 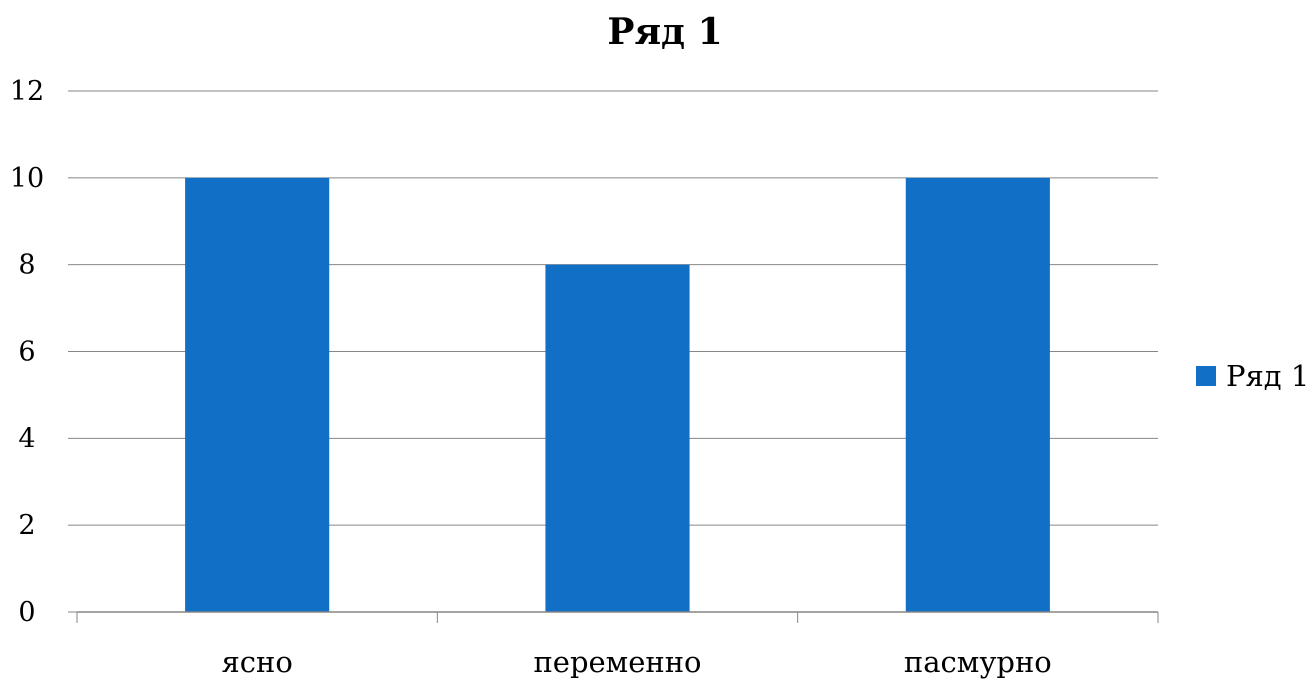 I want to click on y-tick-label: 0, so click(x=26, y=612).